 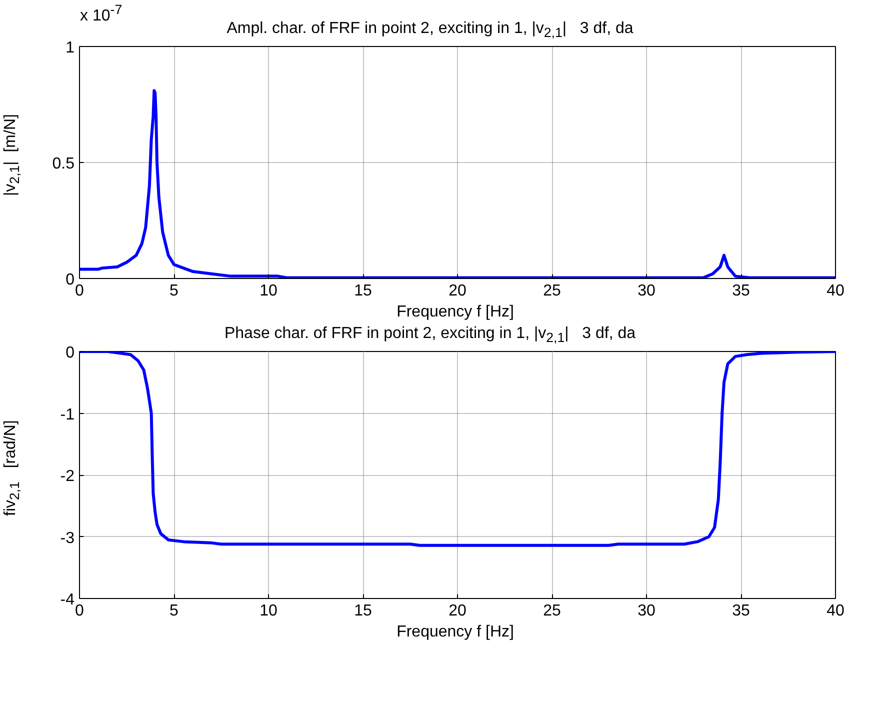 I want to click on y-tick-label: -2, so click(x=67, y=476).